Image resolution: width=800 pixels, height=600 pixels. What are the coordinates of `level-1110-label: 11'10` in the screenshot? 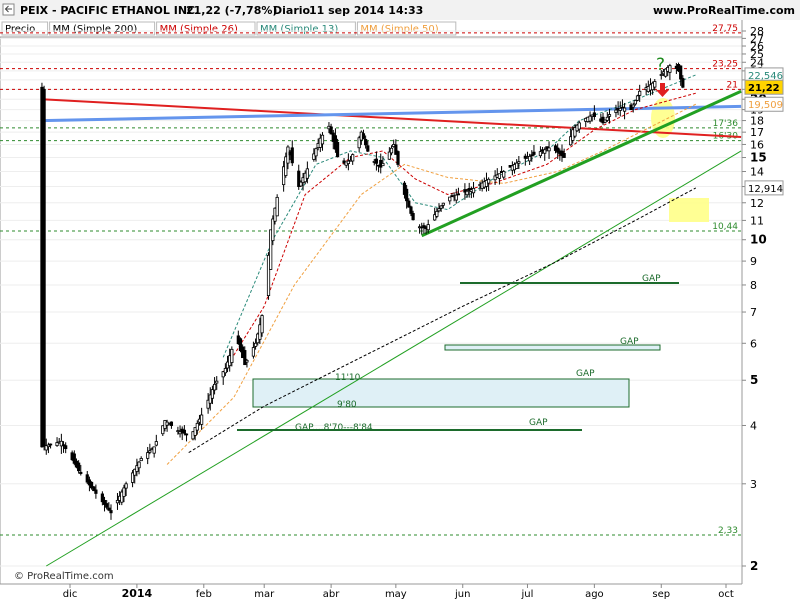 It's located at (348, 378).